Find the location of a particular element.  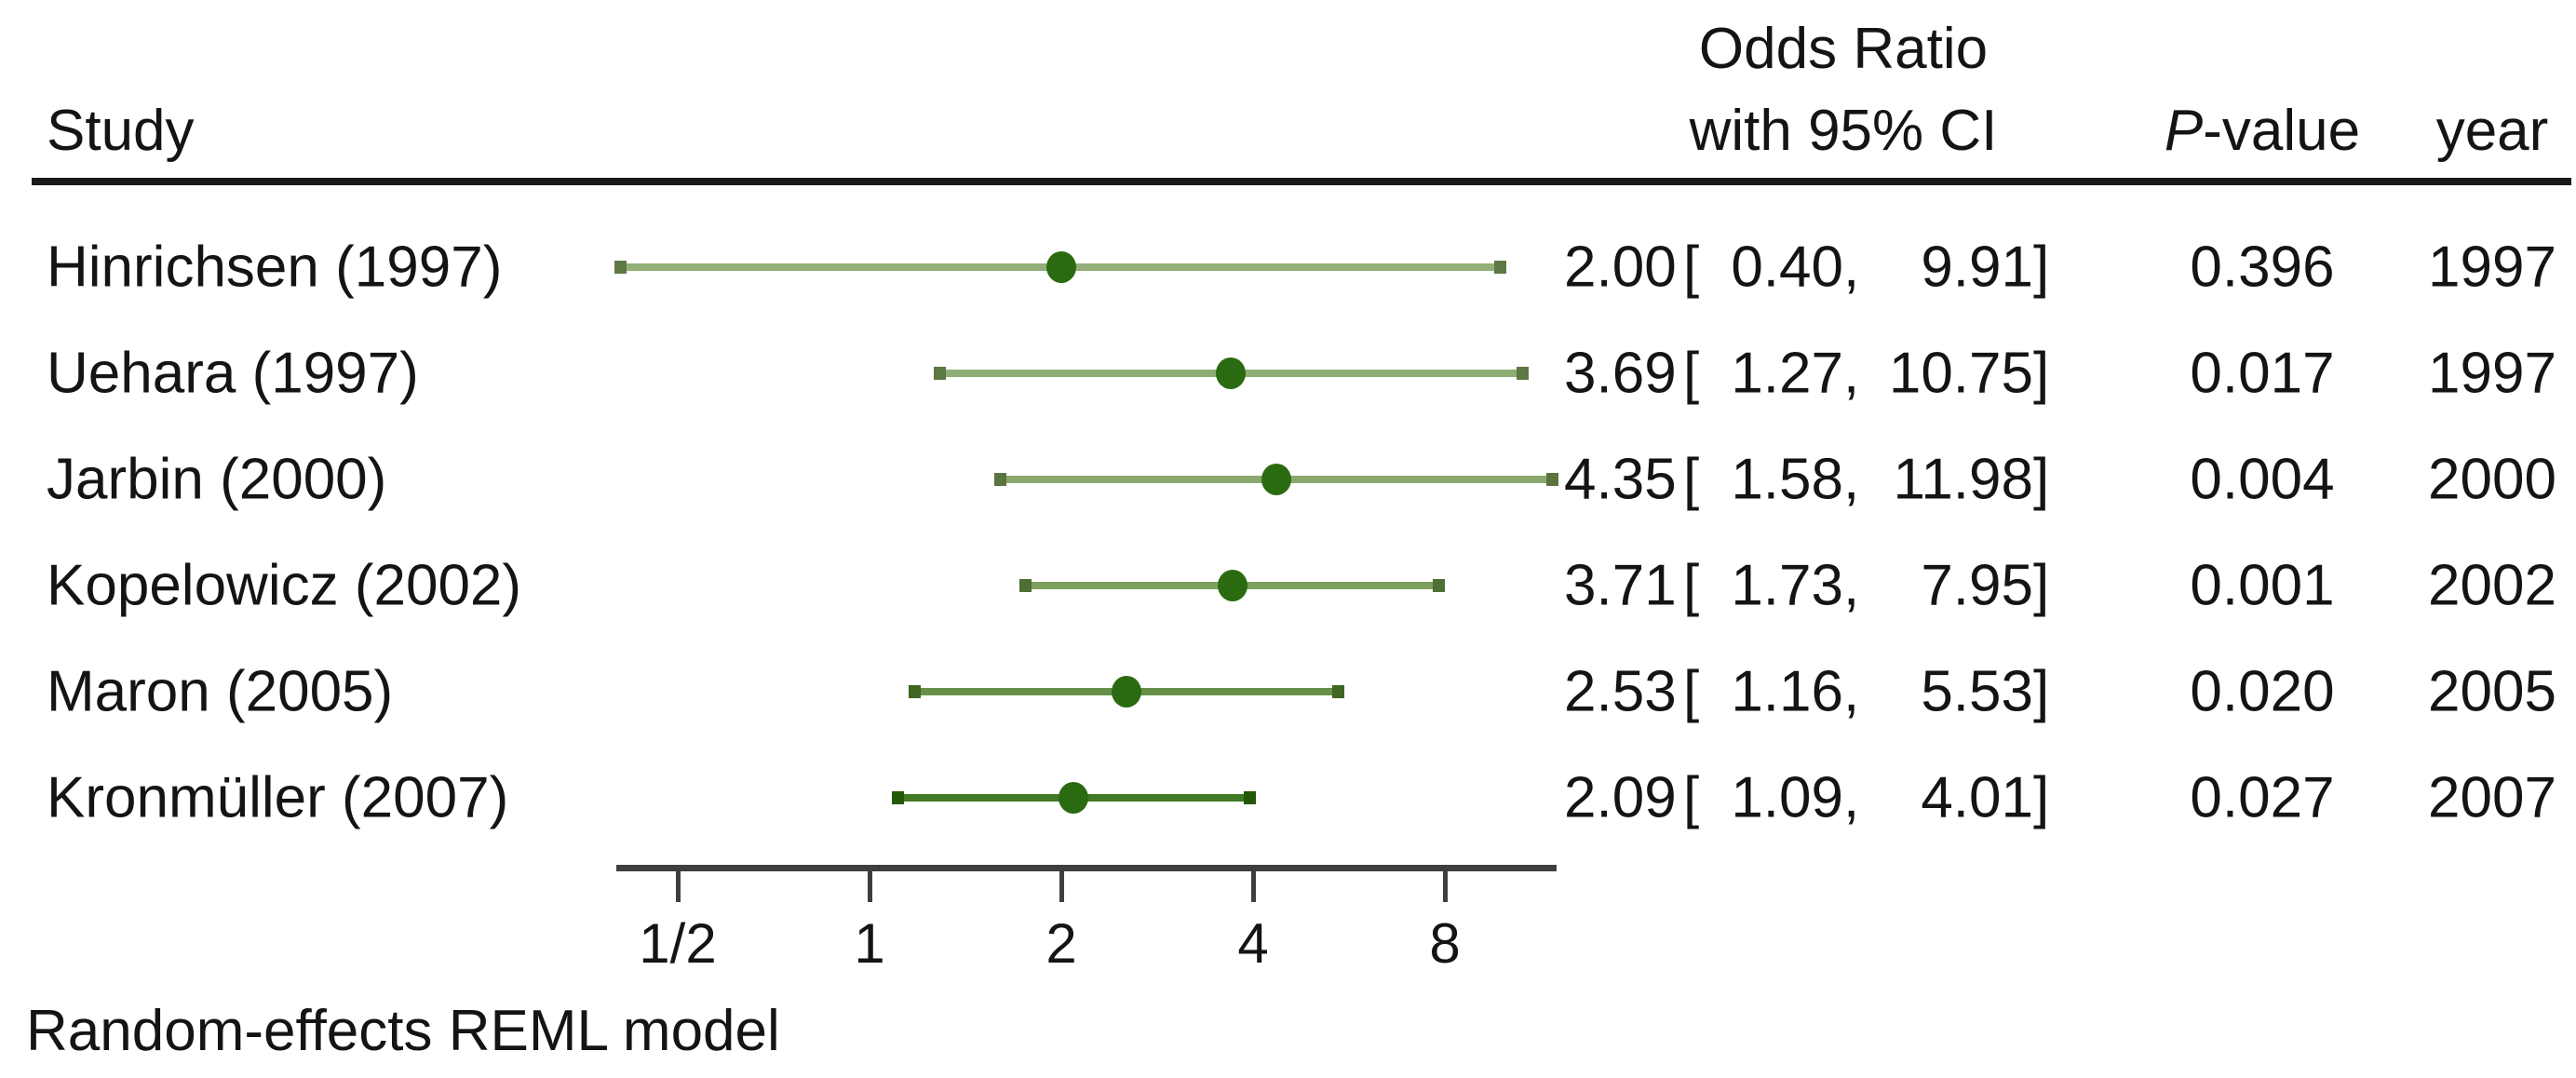

ci-text-cell: 4.35[1.58, 11.98] is located at coordinates (1806, 480).